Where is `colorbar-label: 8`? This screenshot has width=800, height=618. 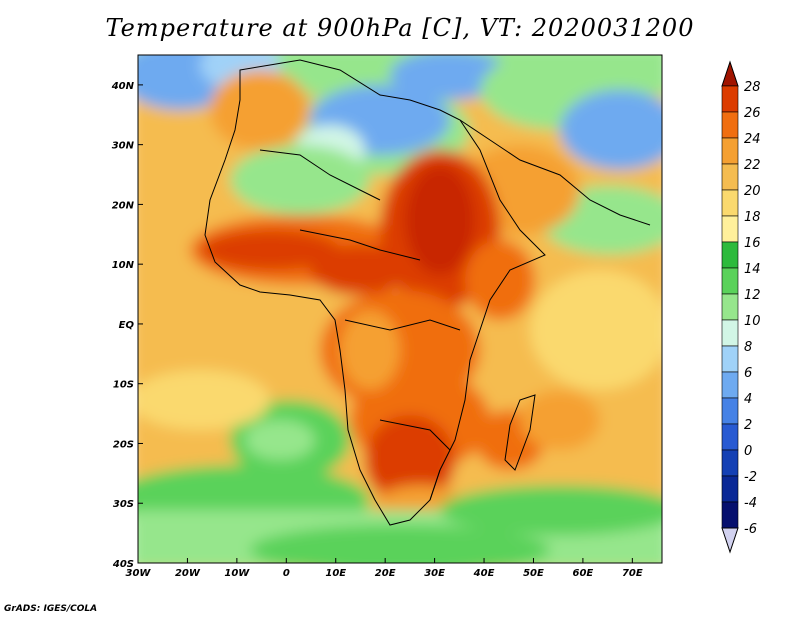 colorbar-label: 8 is located at coordinates (748, 347).